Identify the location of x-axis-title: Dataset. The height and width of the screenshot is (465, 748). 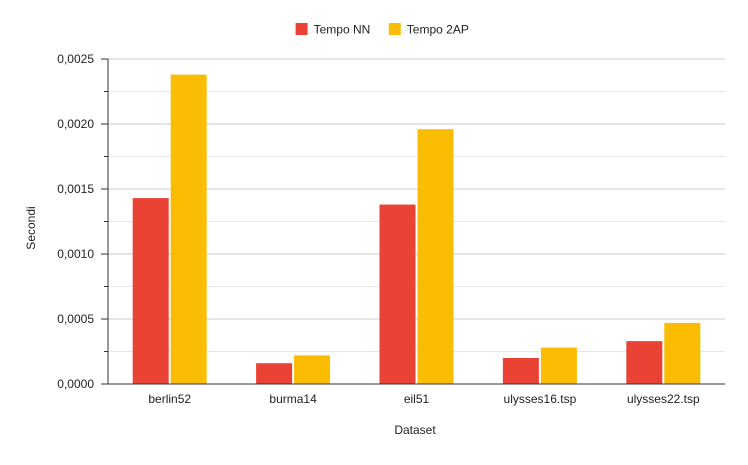
(415, 430).